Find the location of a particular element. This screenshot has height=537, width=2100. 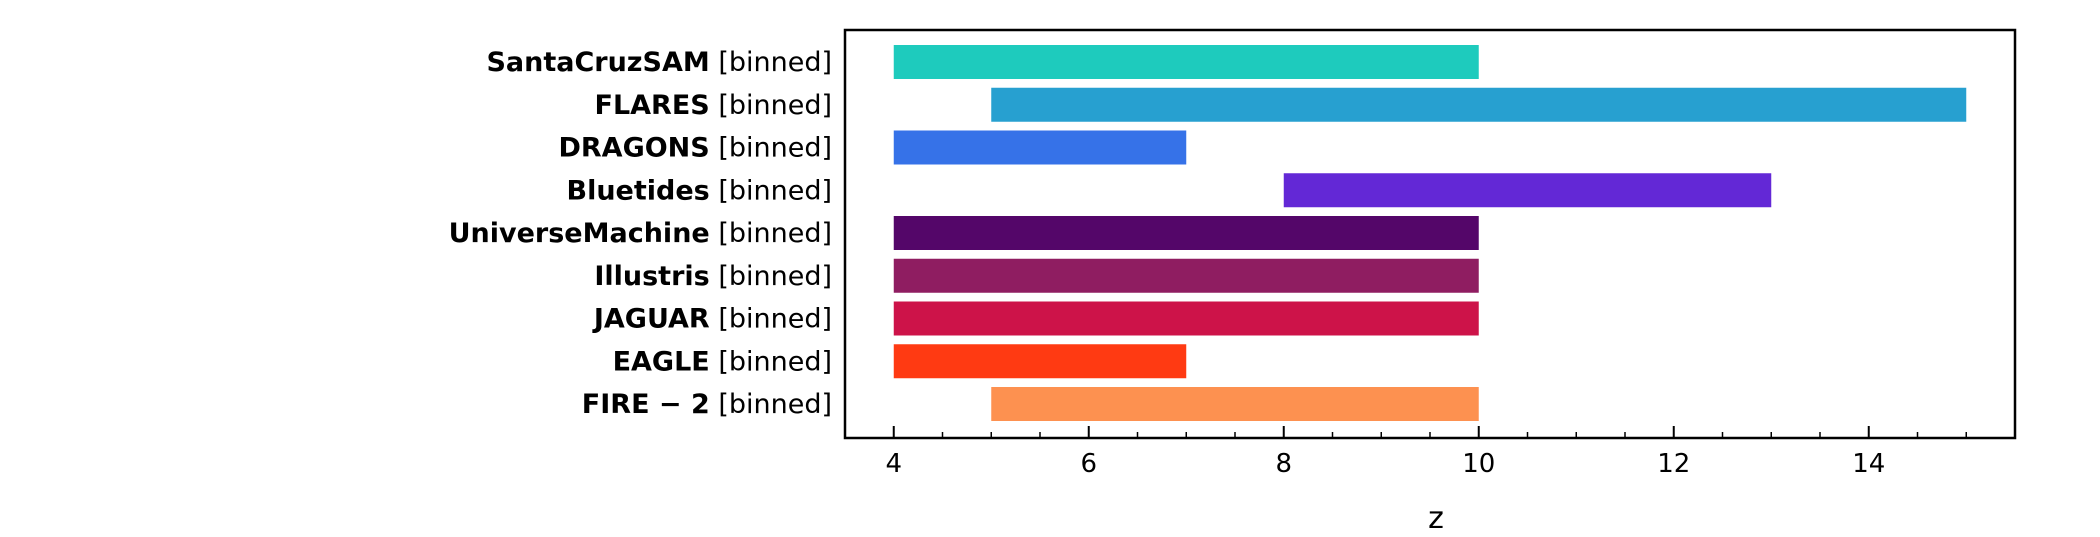

x-tick-label: 14 is located at coordinates (1868, 464).